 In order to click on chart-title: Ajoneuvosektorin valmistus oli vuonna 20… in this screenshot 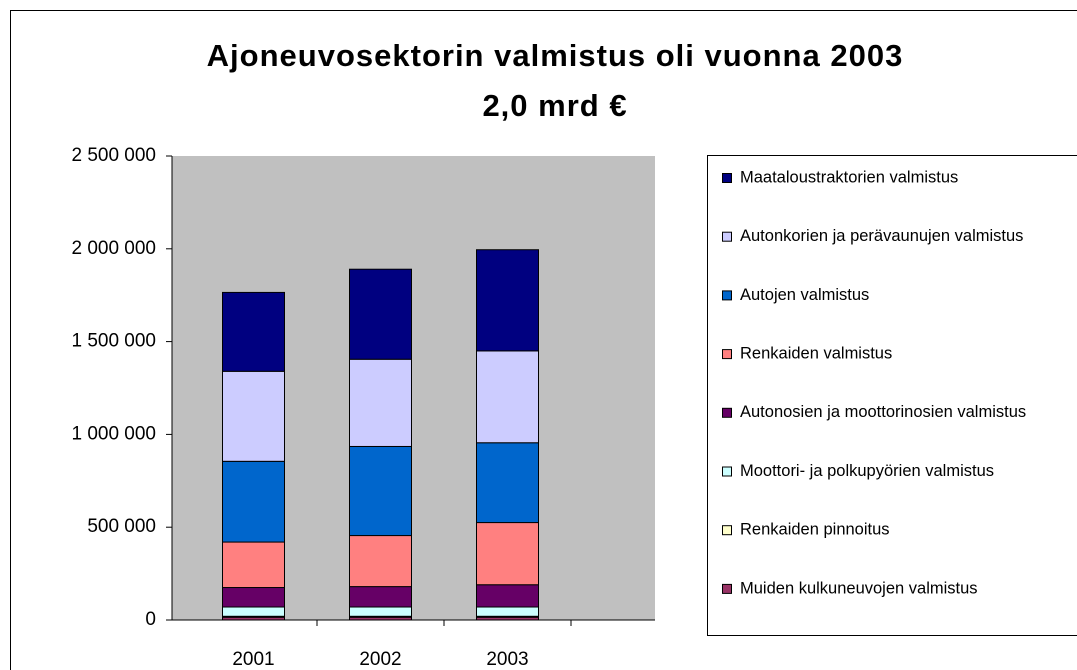, I will do `click(555, 55)`.